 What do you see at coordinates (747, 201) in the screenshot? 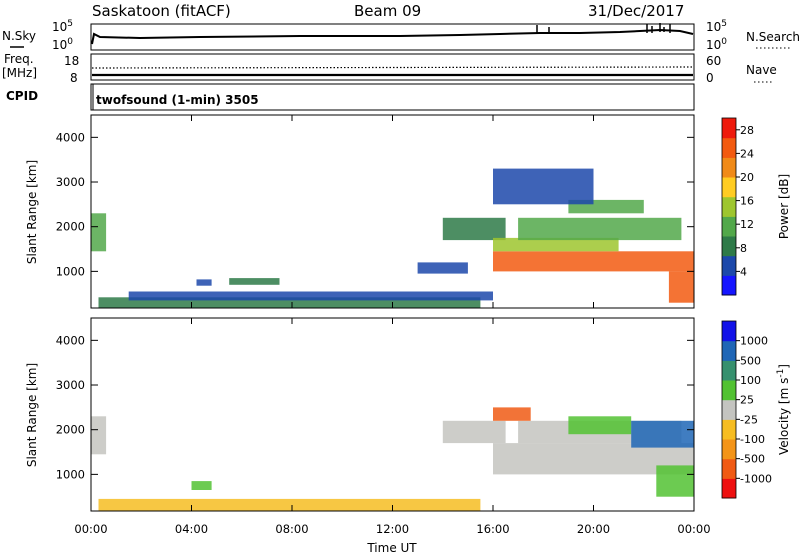
I see `colorbar-tick-label: 16` at bounding box center [747, 201].